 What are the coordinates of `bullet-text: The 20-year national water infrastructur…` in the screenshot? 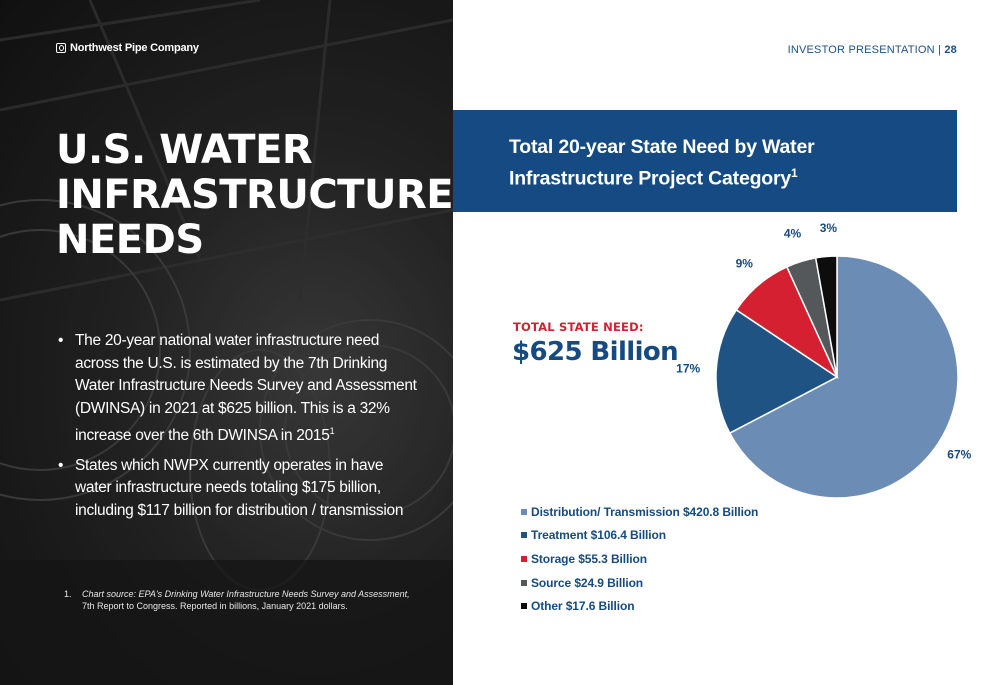 It's located at (246, 388).